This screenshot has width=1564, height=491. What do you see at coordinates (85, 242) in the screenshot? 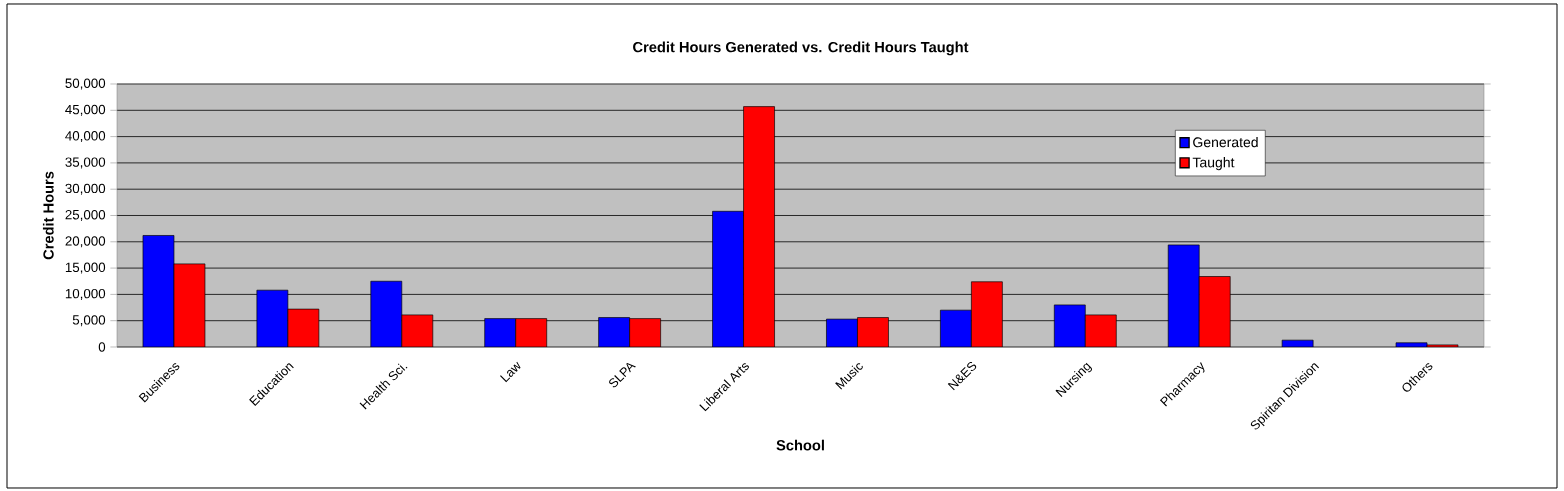
I see `y-tick-label: 20,000` at bounding box center [85, 242].